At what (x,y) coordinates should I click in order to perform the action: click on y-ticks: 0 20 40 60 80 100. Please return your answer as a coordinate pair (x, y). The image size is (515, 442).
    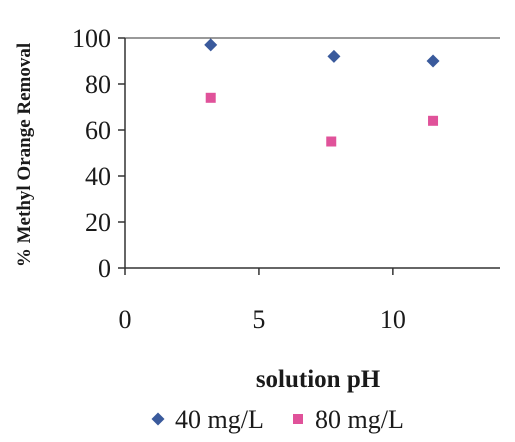
    Looking at the image, I should click on (98, 153).